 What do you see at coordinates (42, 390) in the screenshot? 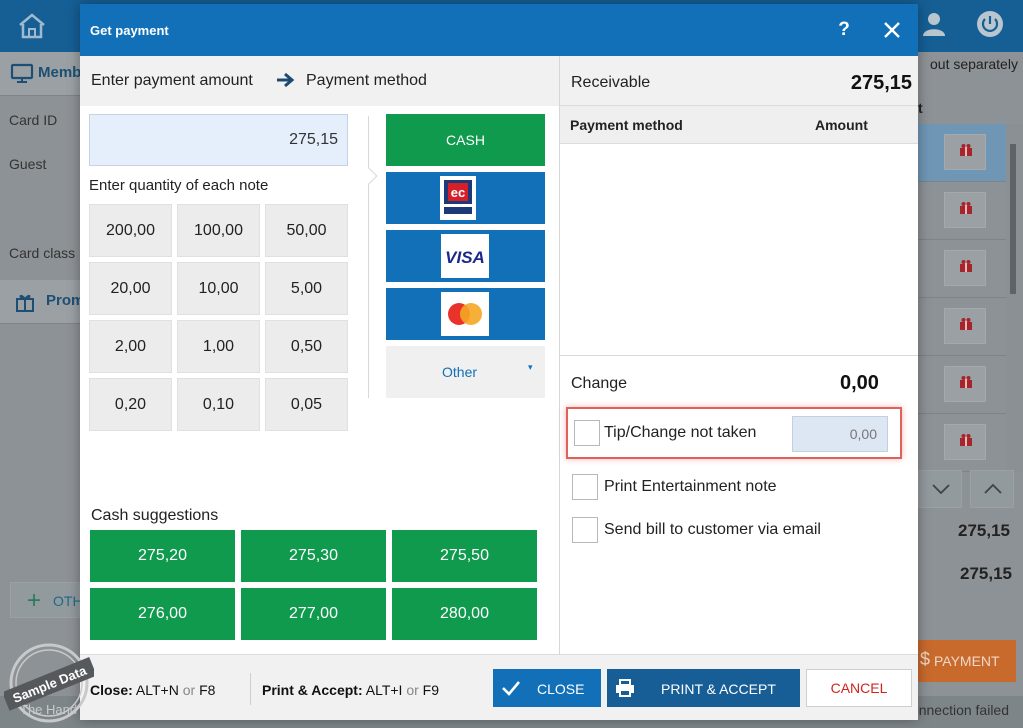
I see `background-left-panel: Memb Card ID Guest Card class Prom` at bounding box center [42, 390].